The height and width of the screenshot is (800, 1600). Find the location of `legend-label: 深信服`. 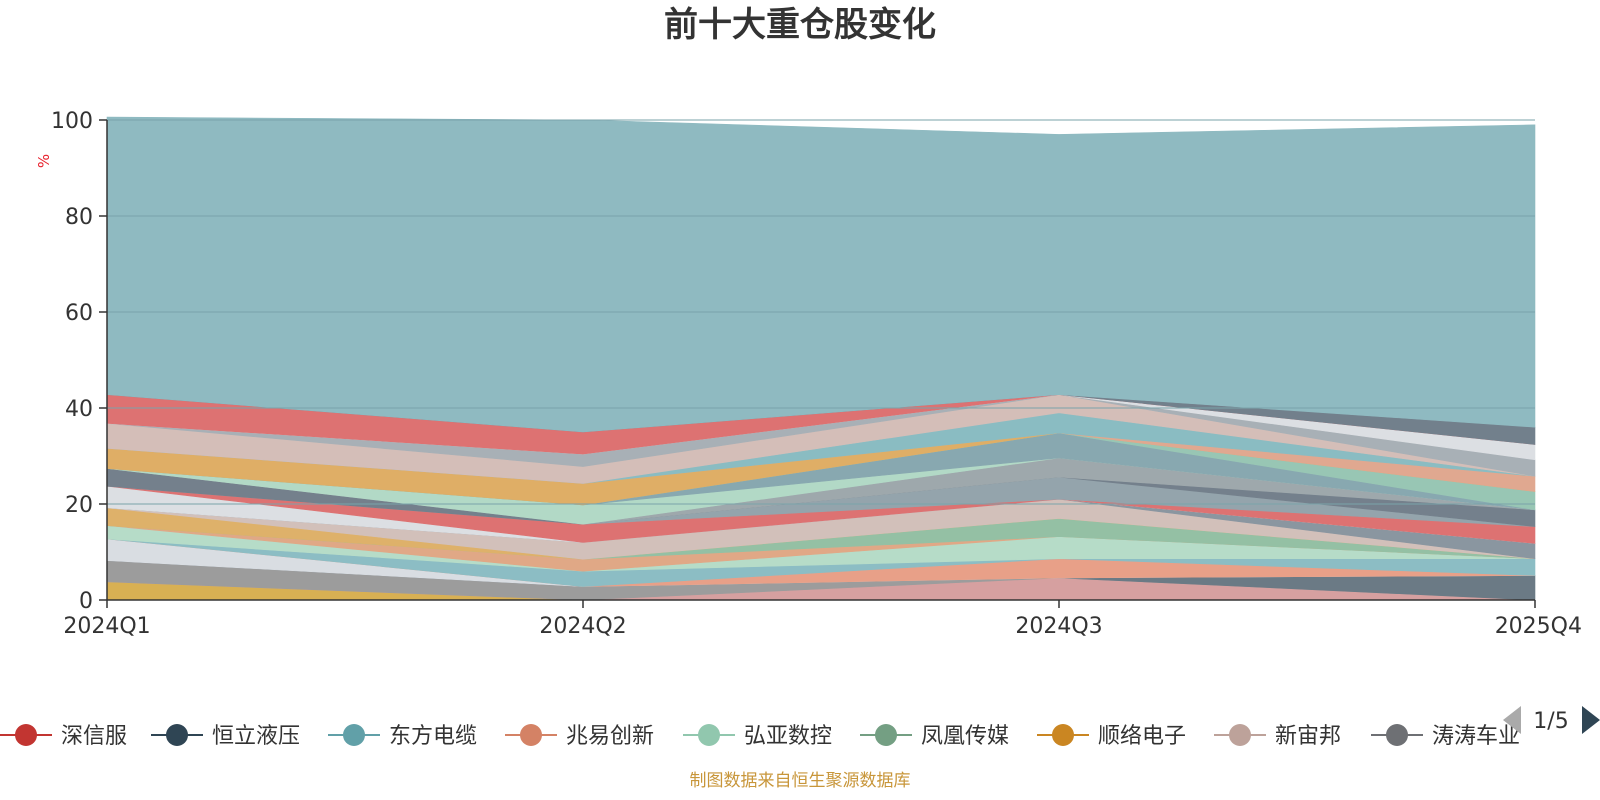

legend-label: 深信服 is located at coordinates (94, 736).